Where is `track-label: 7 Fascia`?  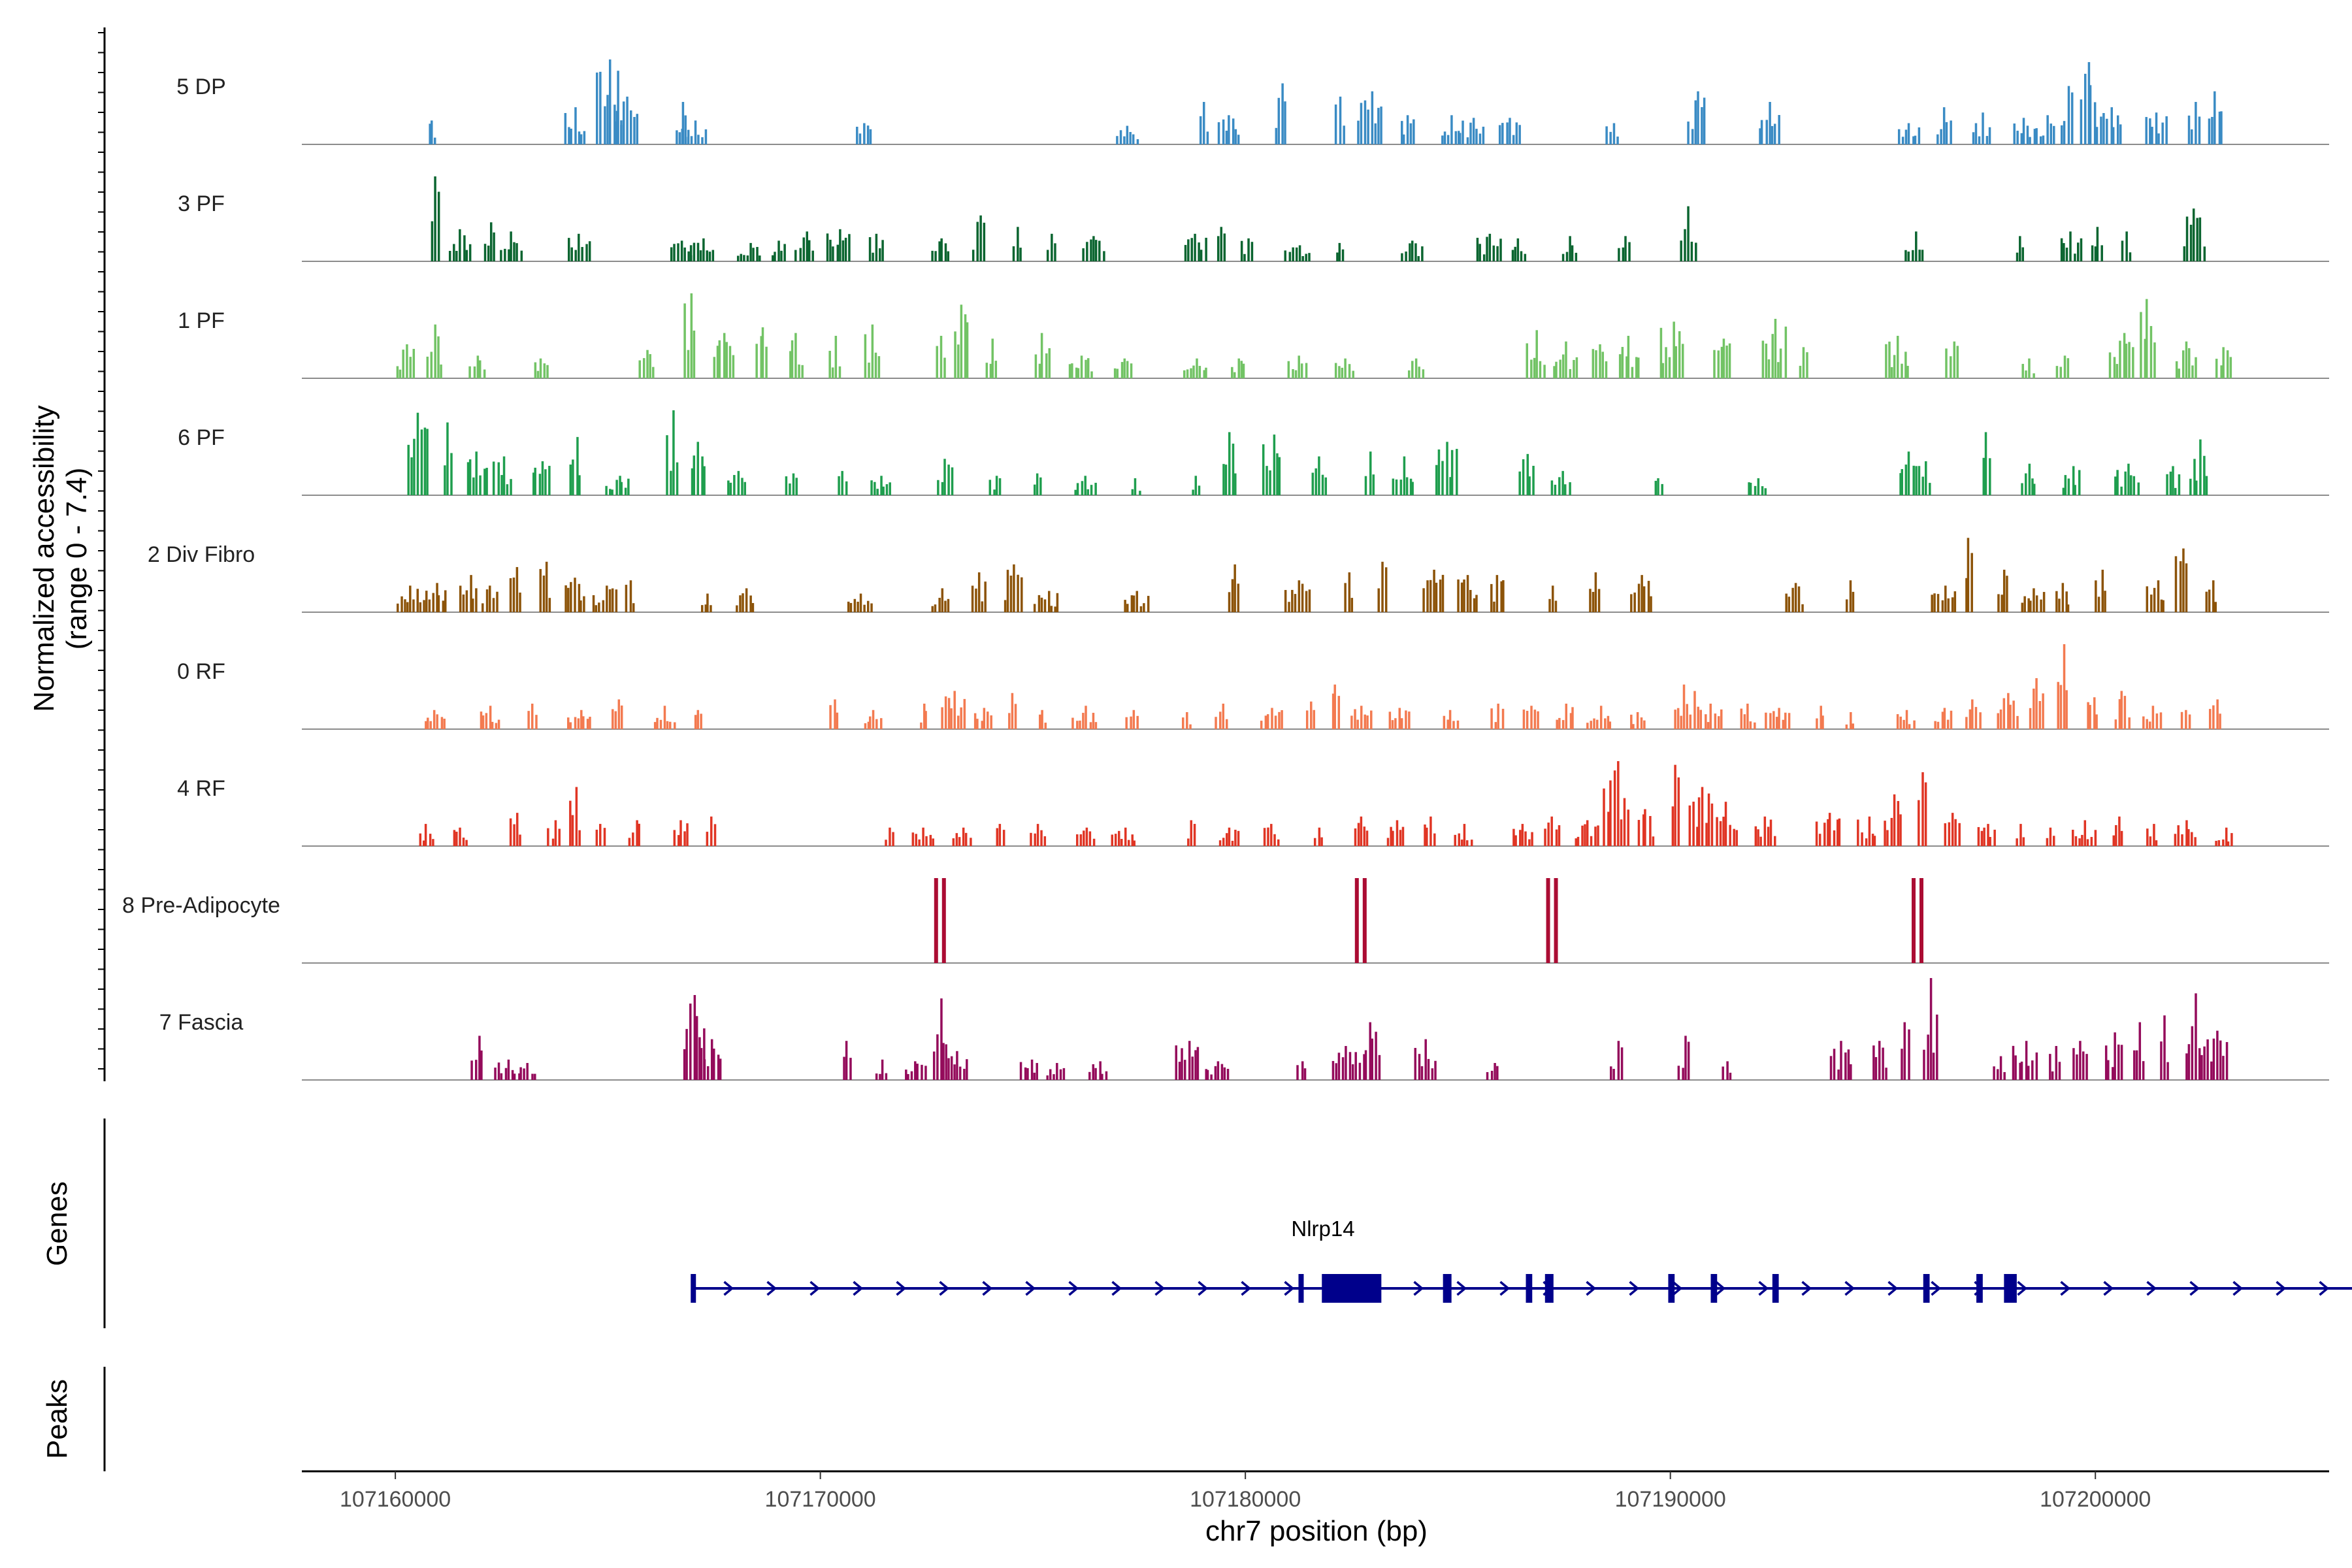
track-label: 7 Fascia is located at coordinates (201, 1022).